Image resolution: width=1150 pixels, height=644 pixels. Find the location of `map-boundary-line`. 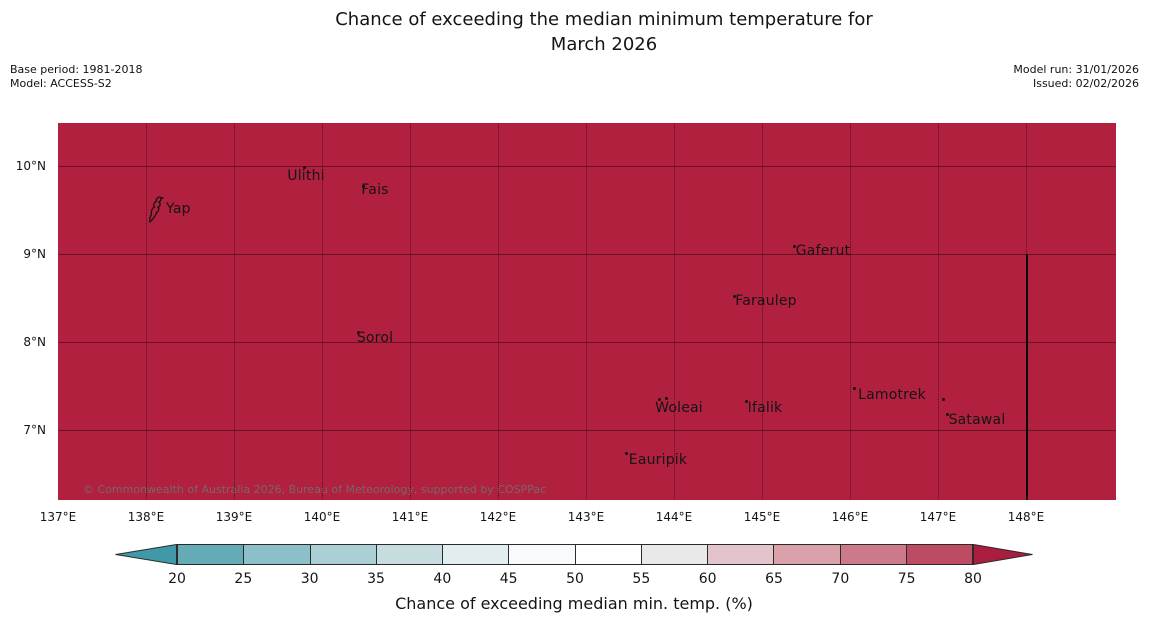

map-boundary-line is located at coordinates (1027, 377).